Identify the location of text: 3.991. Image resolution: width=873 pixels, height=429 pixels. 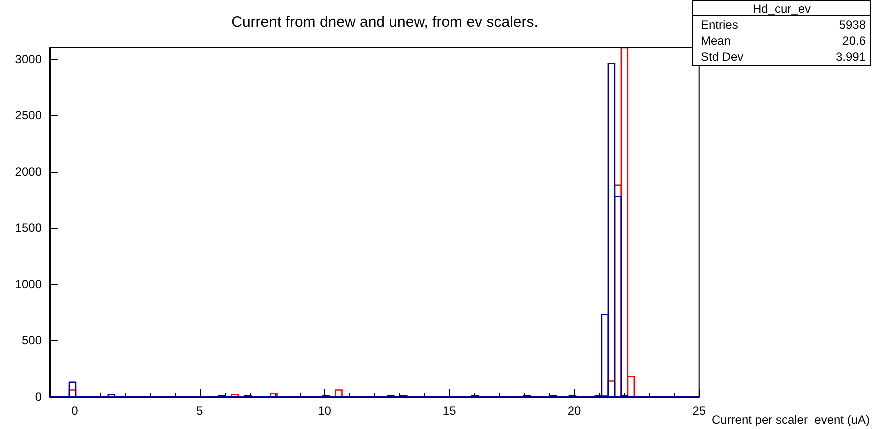
(851, 57).